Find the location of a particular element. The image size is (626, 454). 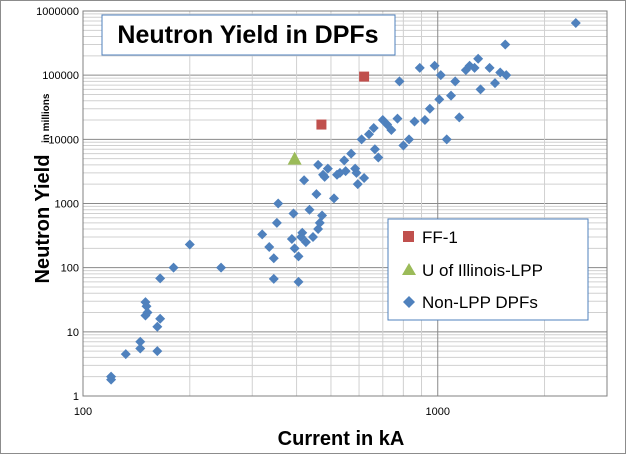

y-tick-label: 1000 is located at coordinates (67, 205).